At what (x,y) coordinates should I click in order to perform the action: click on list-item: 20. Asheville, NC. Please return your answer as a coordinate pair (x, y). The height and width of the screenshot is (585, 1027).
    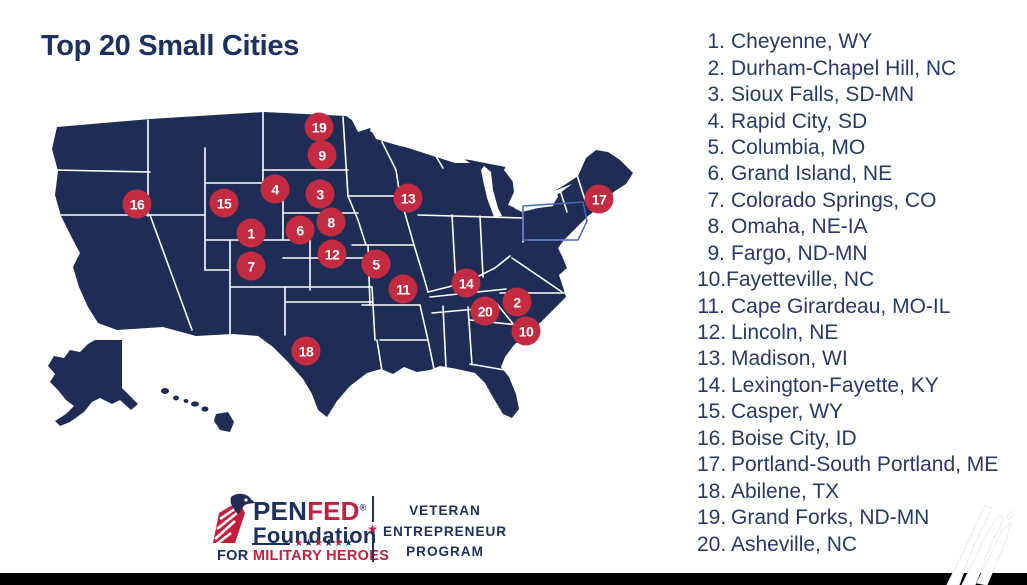
    Looking at the image, I should click on (847, 544).